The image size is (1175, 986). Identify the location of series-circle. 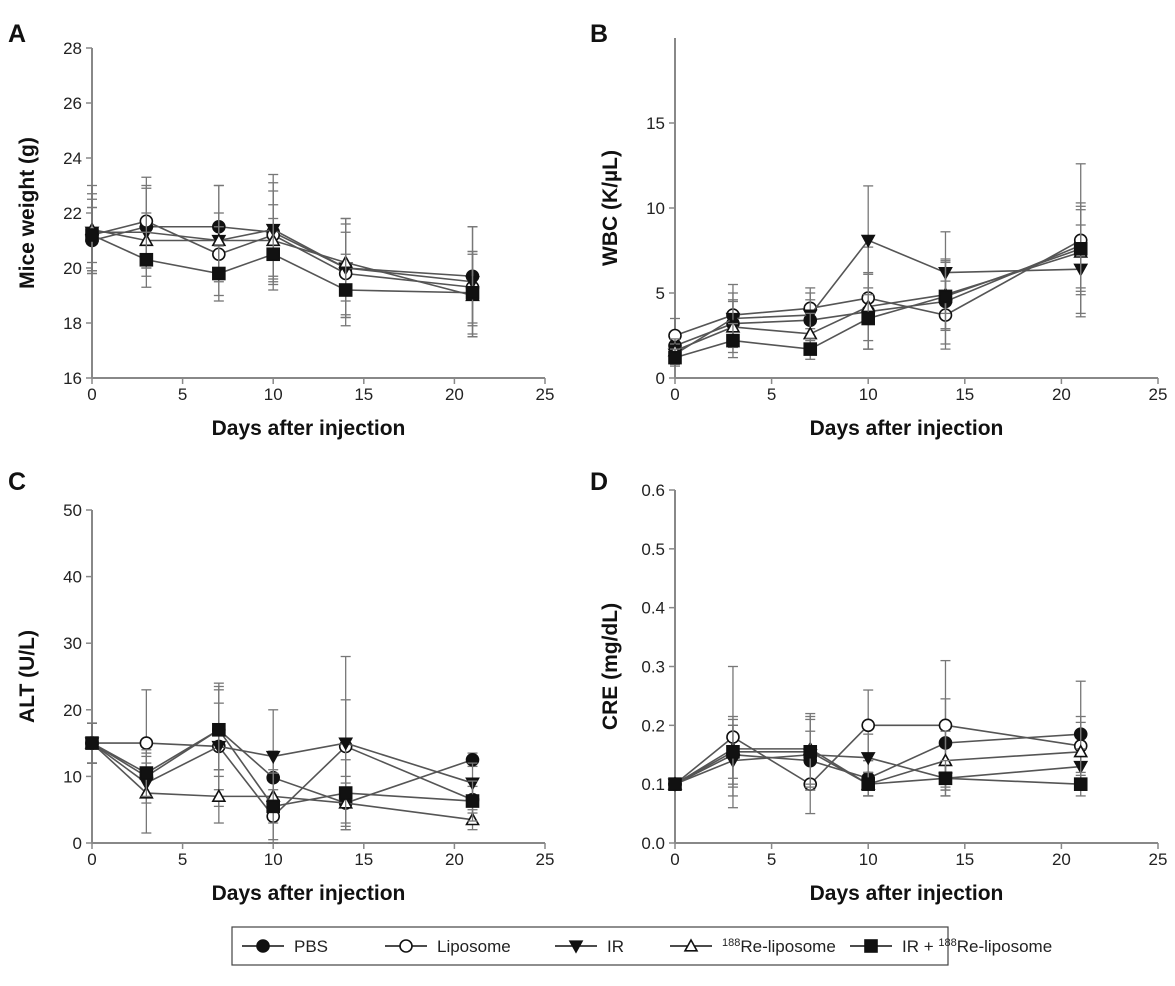
(282, 250).